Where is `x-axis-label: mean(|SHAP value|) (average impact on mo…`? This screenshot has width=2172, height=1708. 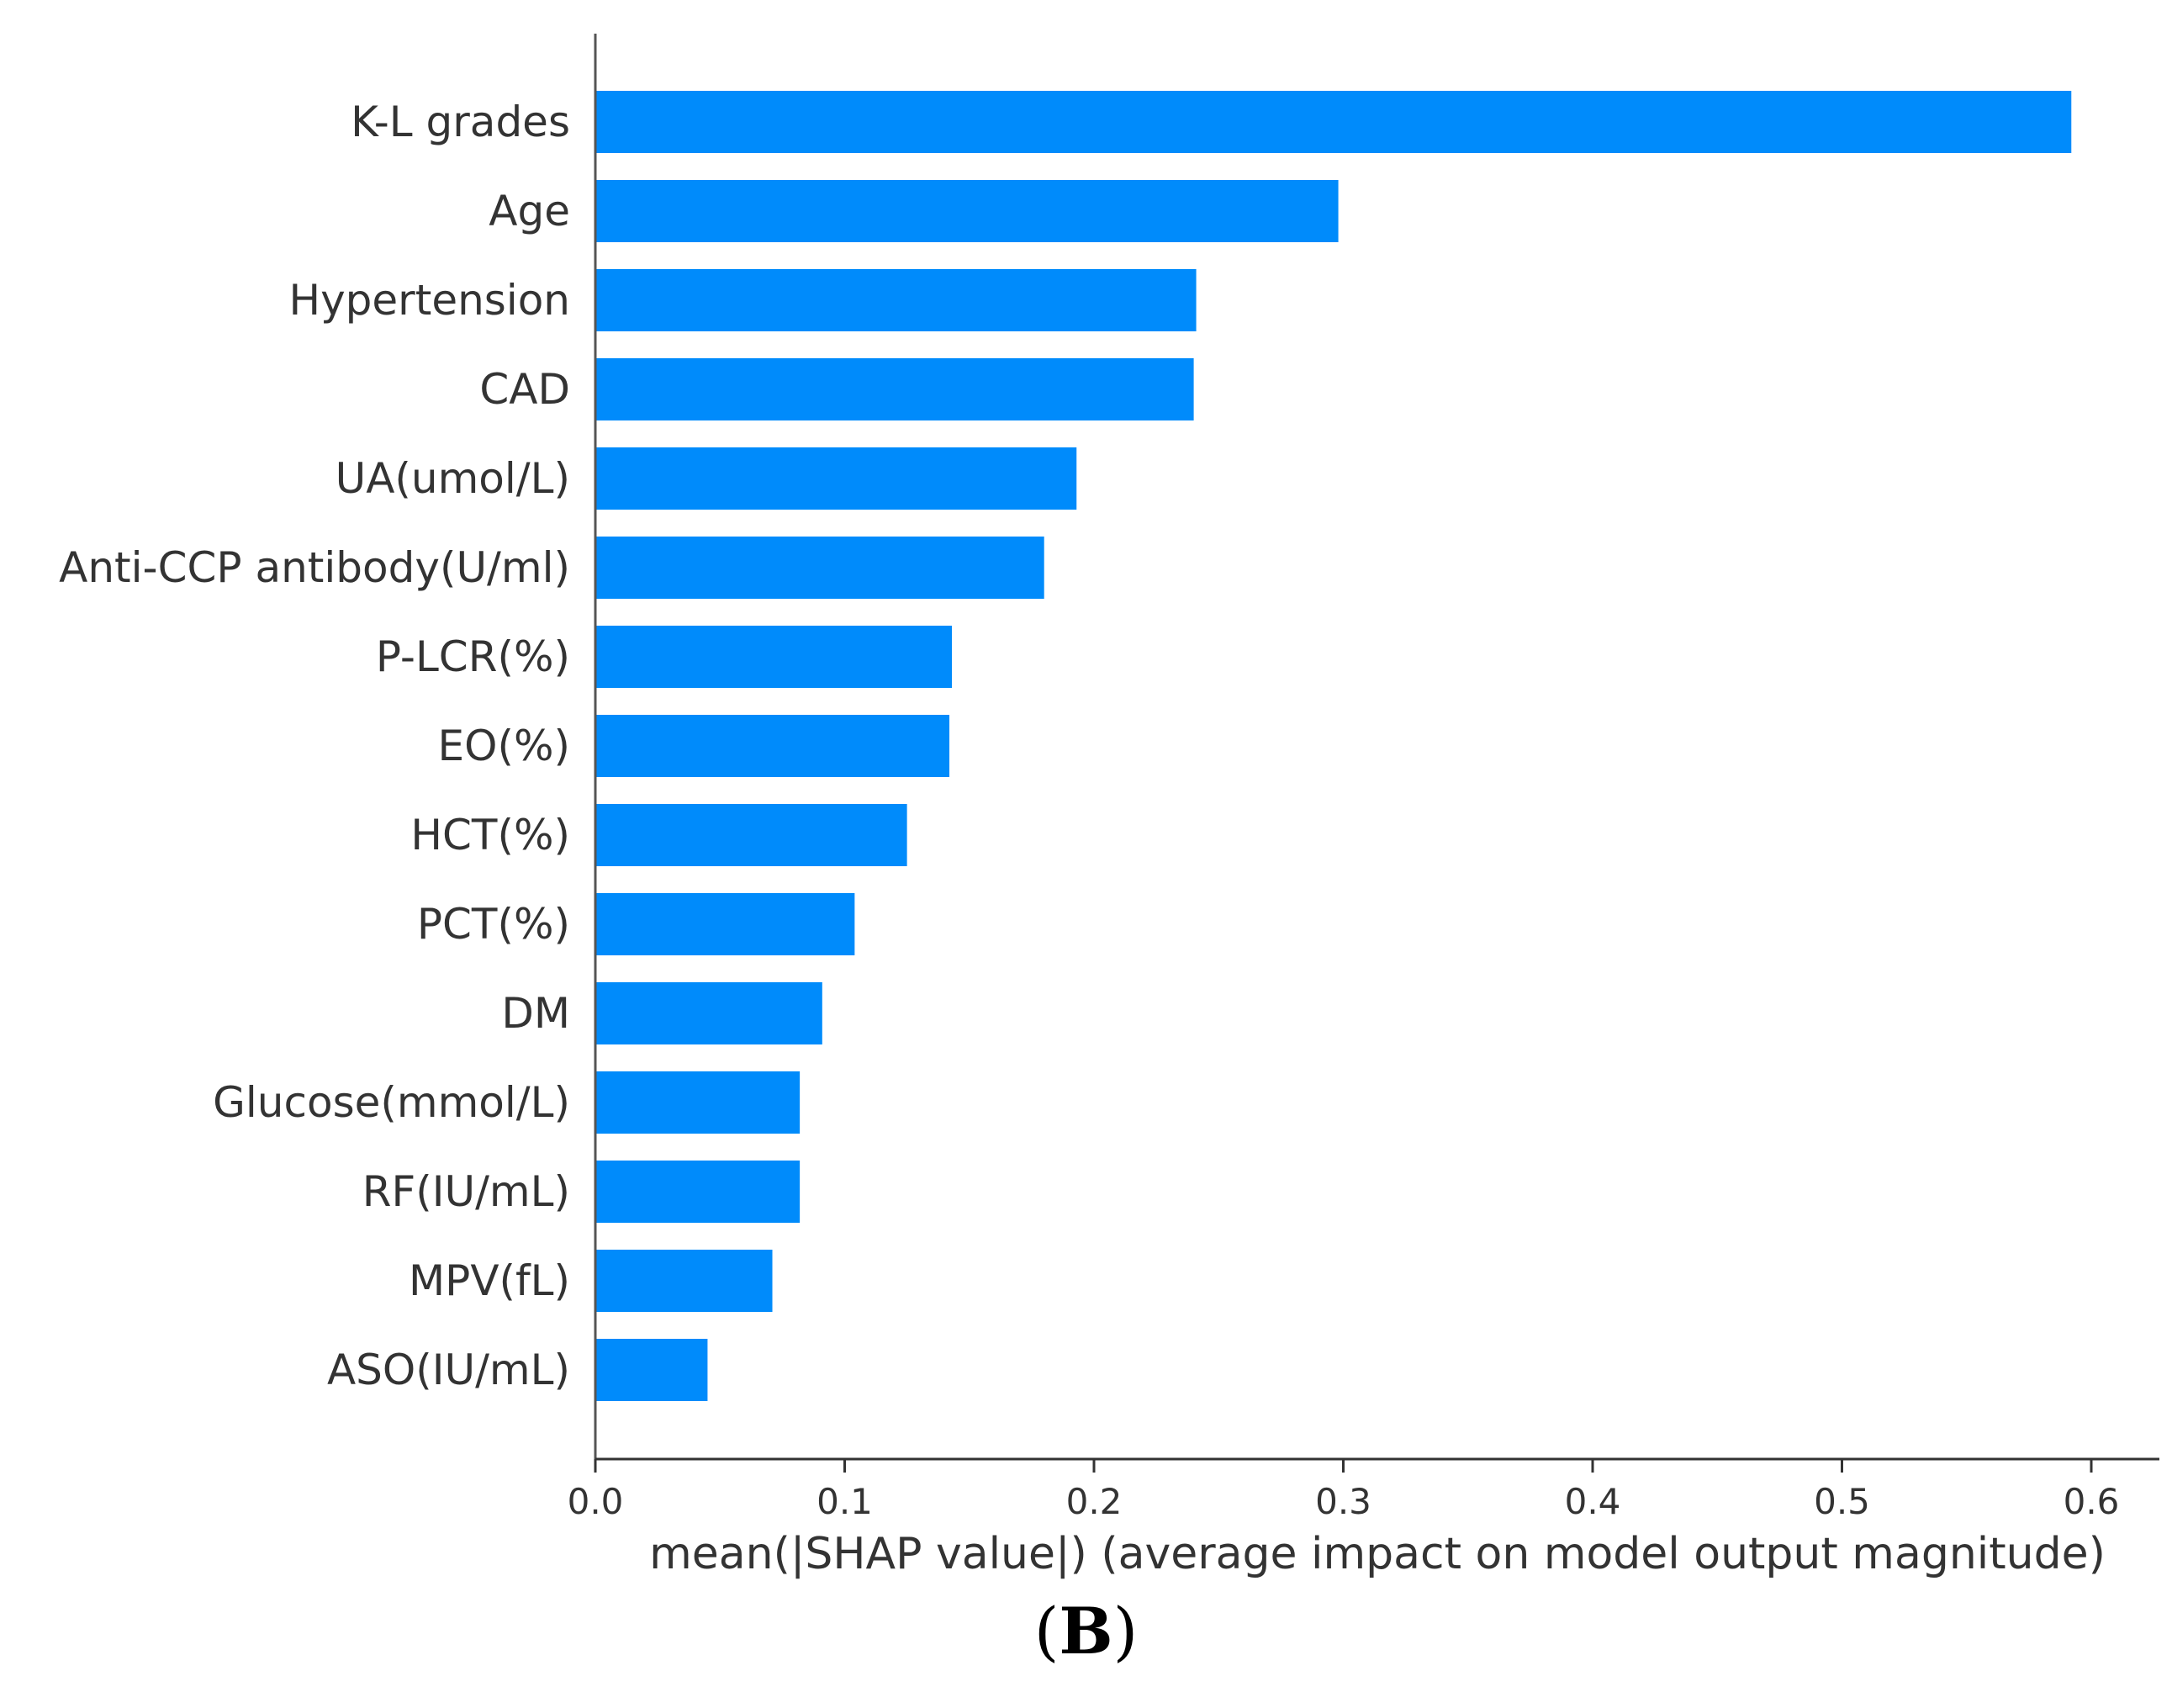 x-axis-label: mean(|SHAP value|) (average impact on mo… is located at coordinates (1377, 1554).